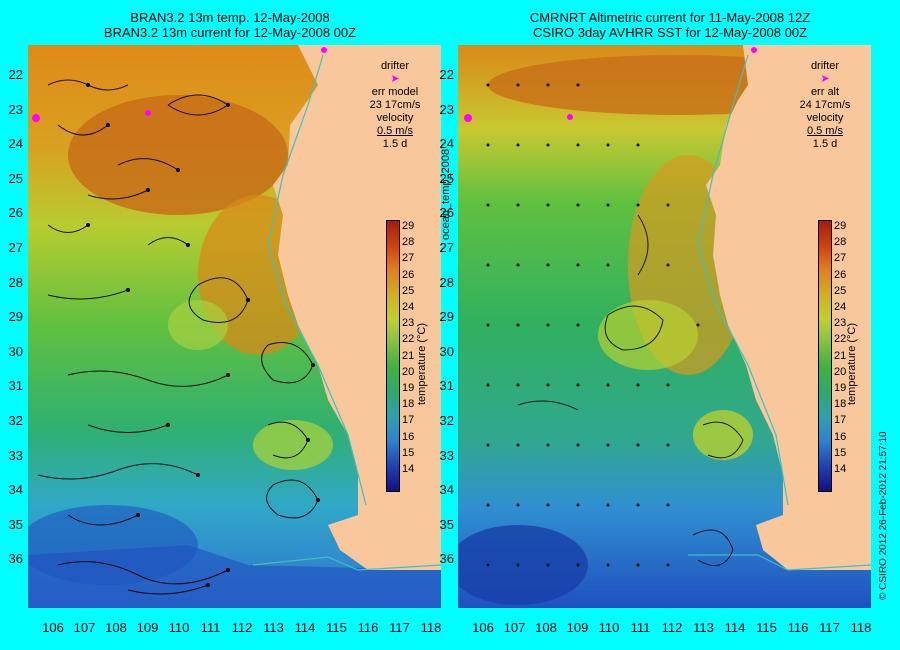 The height and width of the screenshot is (650, 900). Describe the element at coordinates (840, 420) in the screenshot. I see `colorbar-tick: 17` at that location.